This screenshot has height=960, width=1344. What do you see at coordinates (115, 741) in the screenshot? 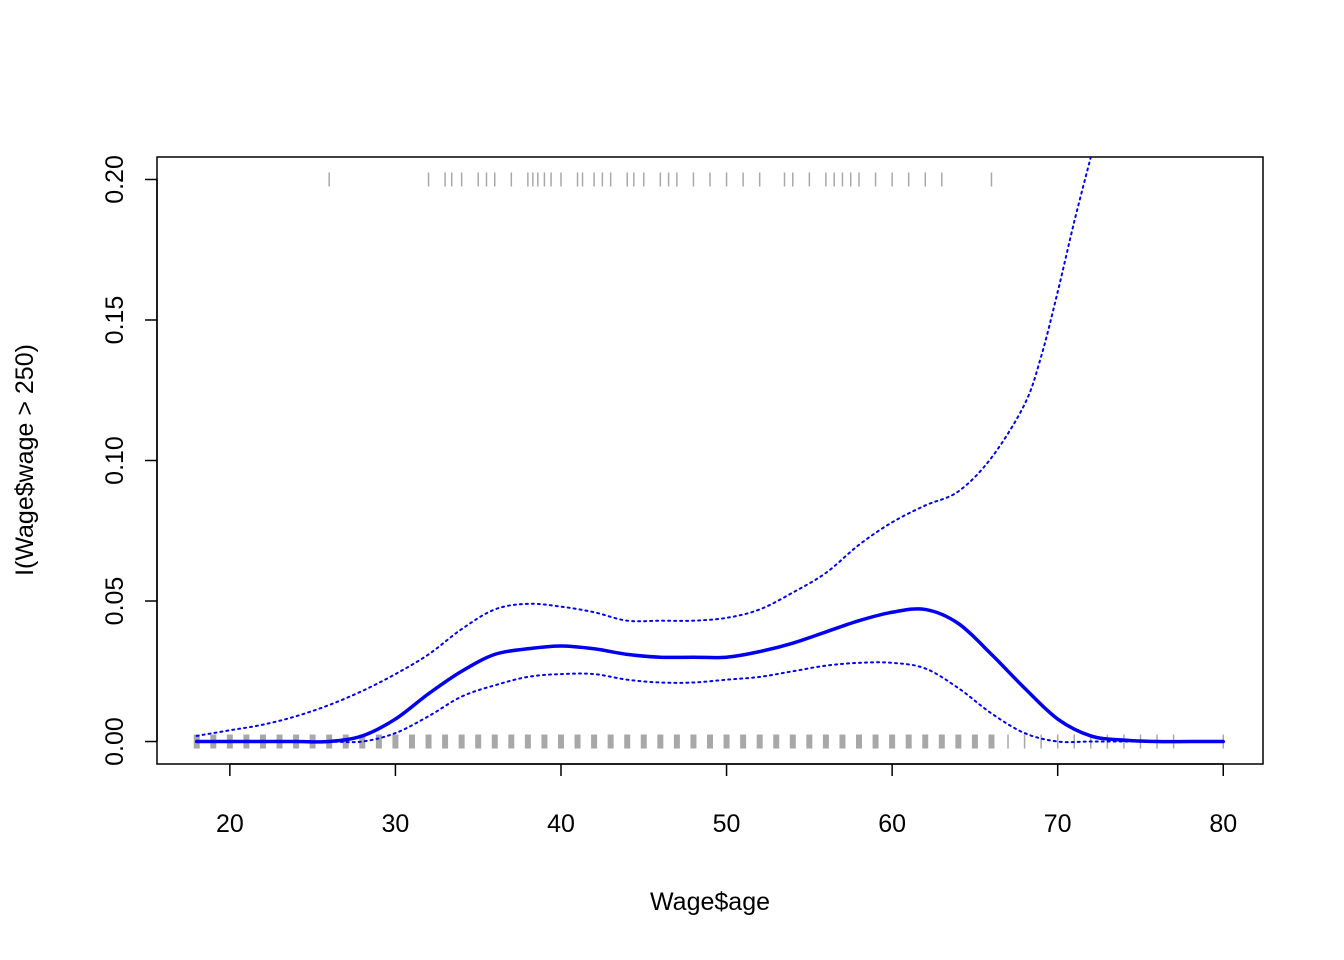
I see `y-tick-label: 0.00` at bounding box center [115, 741].